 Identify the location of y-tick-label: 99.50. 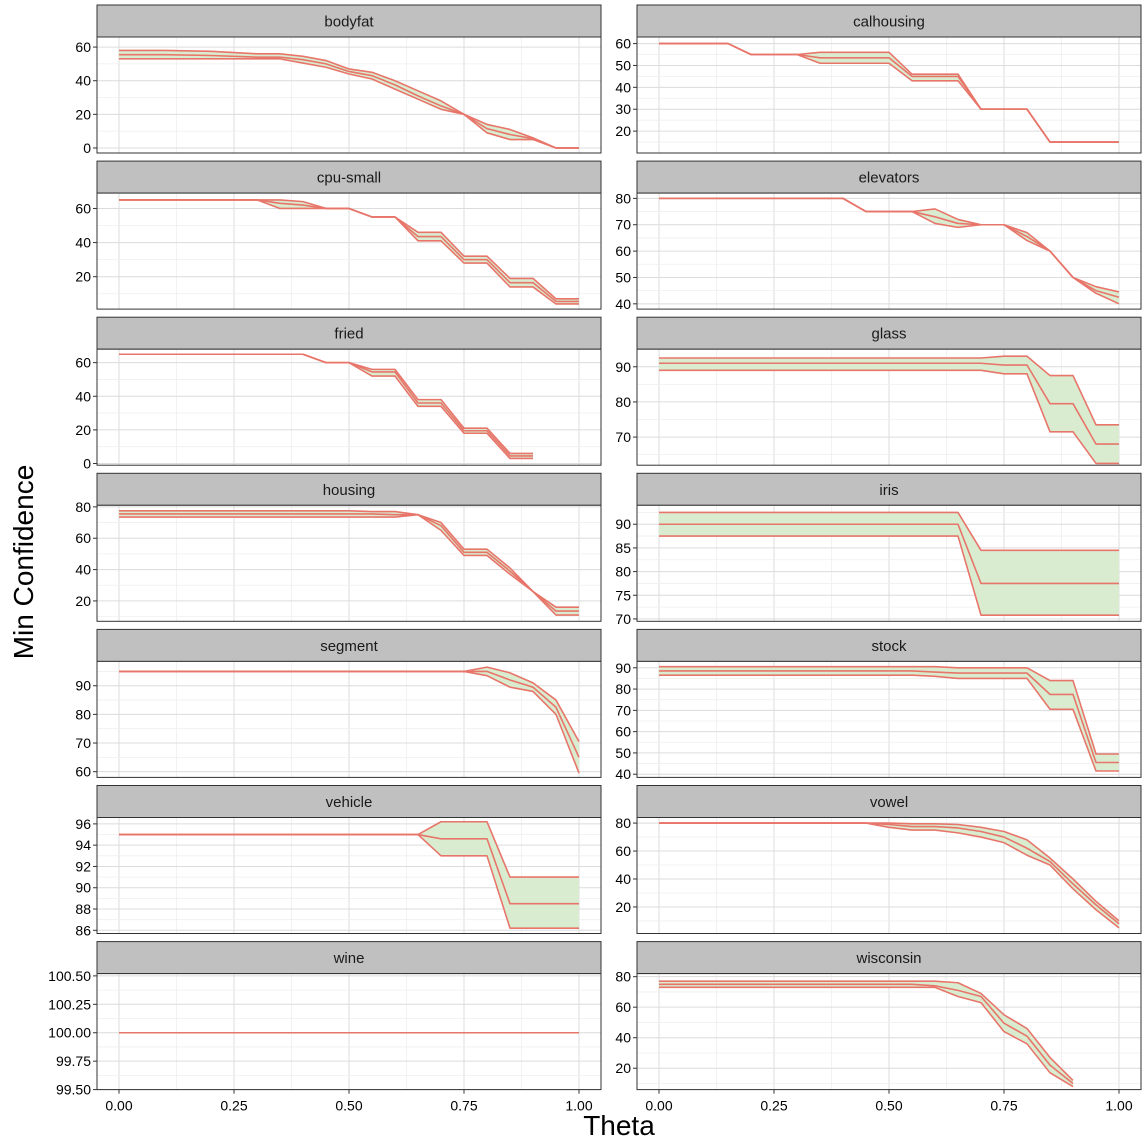
(73, 1090).